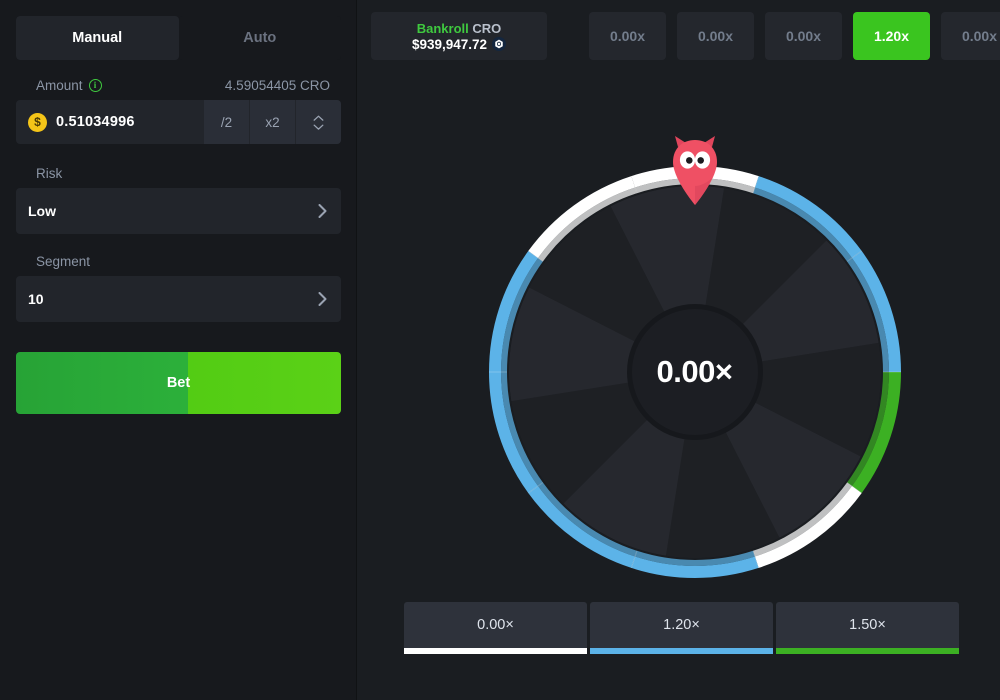 The height and width of the screenshot is (700, 1000). Describe the element at coordinates (178, 177) in the screenshot. I see `risk-label-row: Risk` at that location.